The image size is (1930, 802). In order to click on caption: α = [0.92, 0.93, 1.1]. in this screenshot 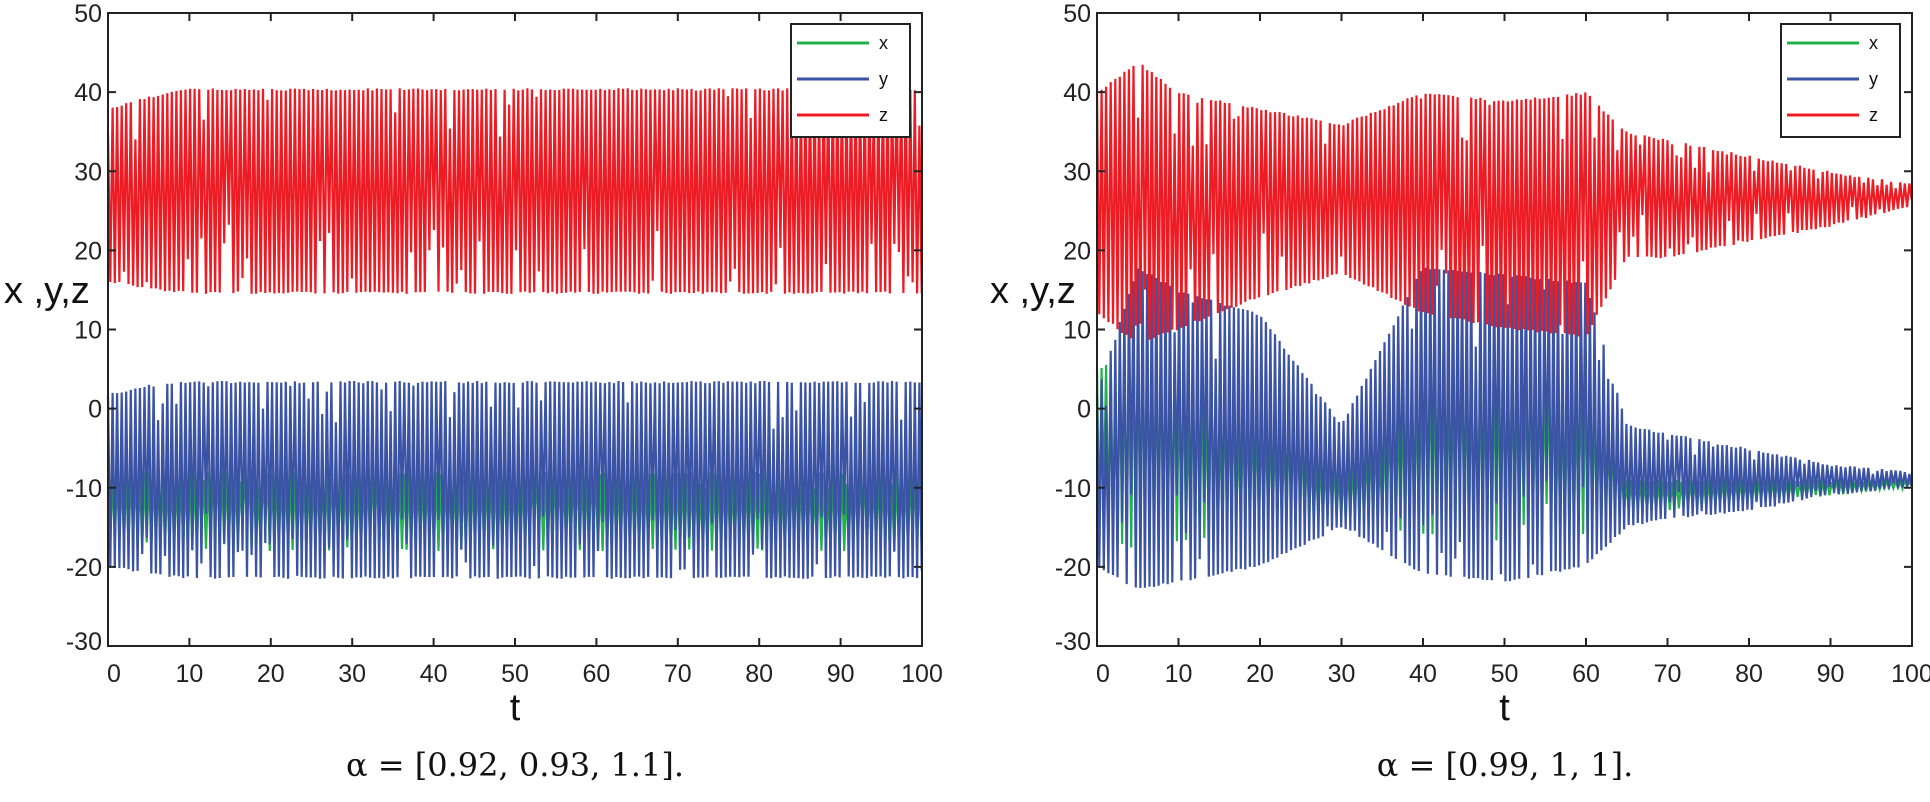, I will do `click(515, 765)`.